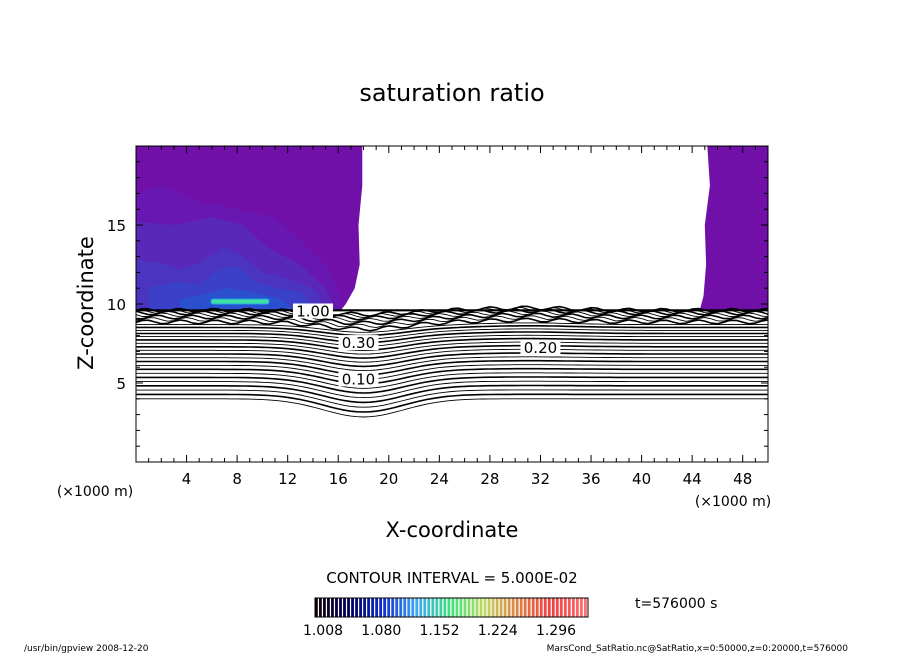 The width and height of the screenshot is (904, 654). What do you see at coordinates (187, 479) in the screenshot?
I see `x-tick-label: 4` at bounding box center [187, 479].